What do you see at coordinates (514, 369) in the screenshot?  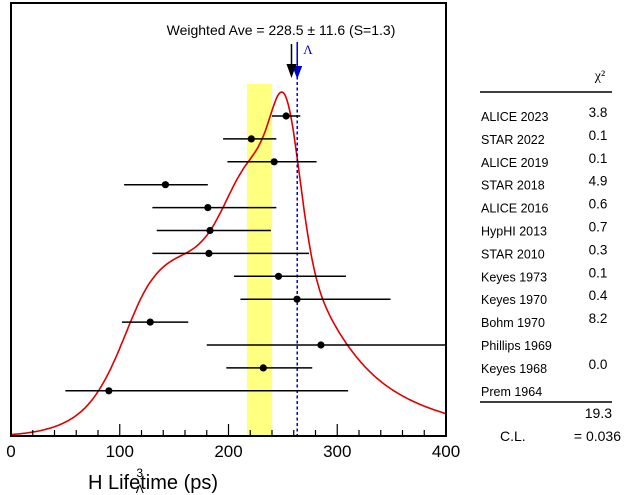 I see `table-row-name: Keyes 1968` at bounding box center [514, 369].